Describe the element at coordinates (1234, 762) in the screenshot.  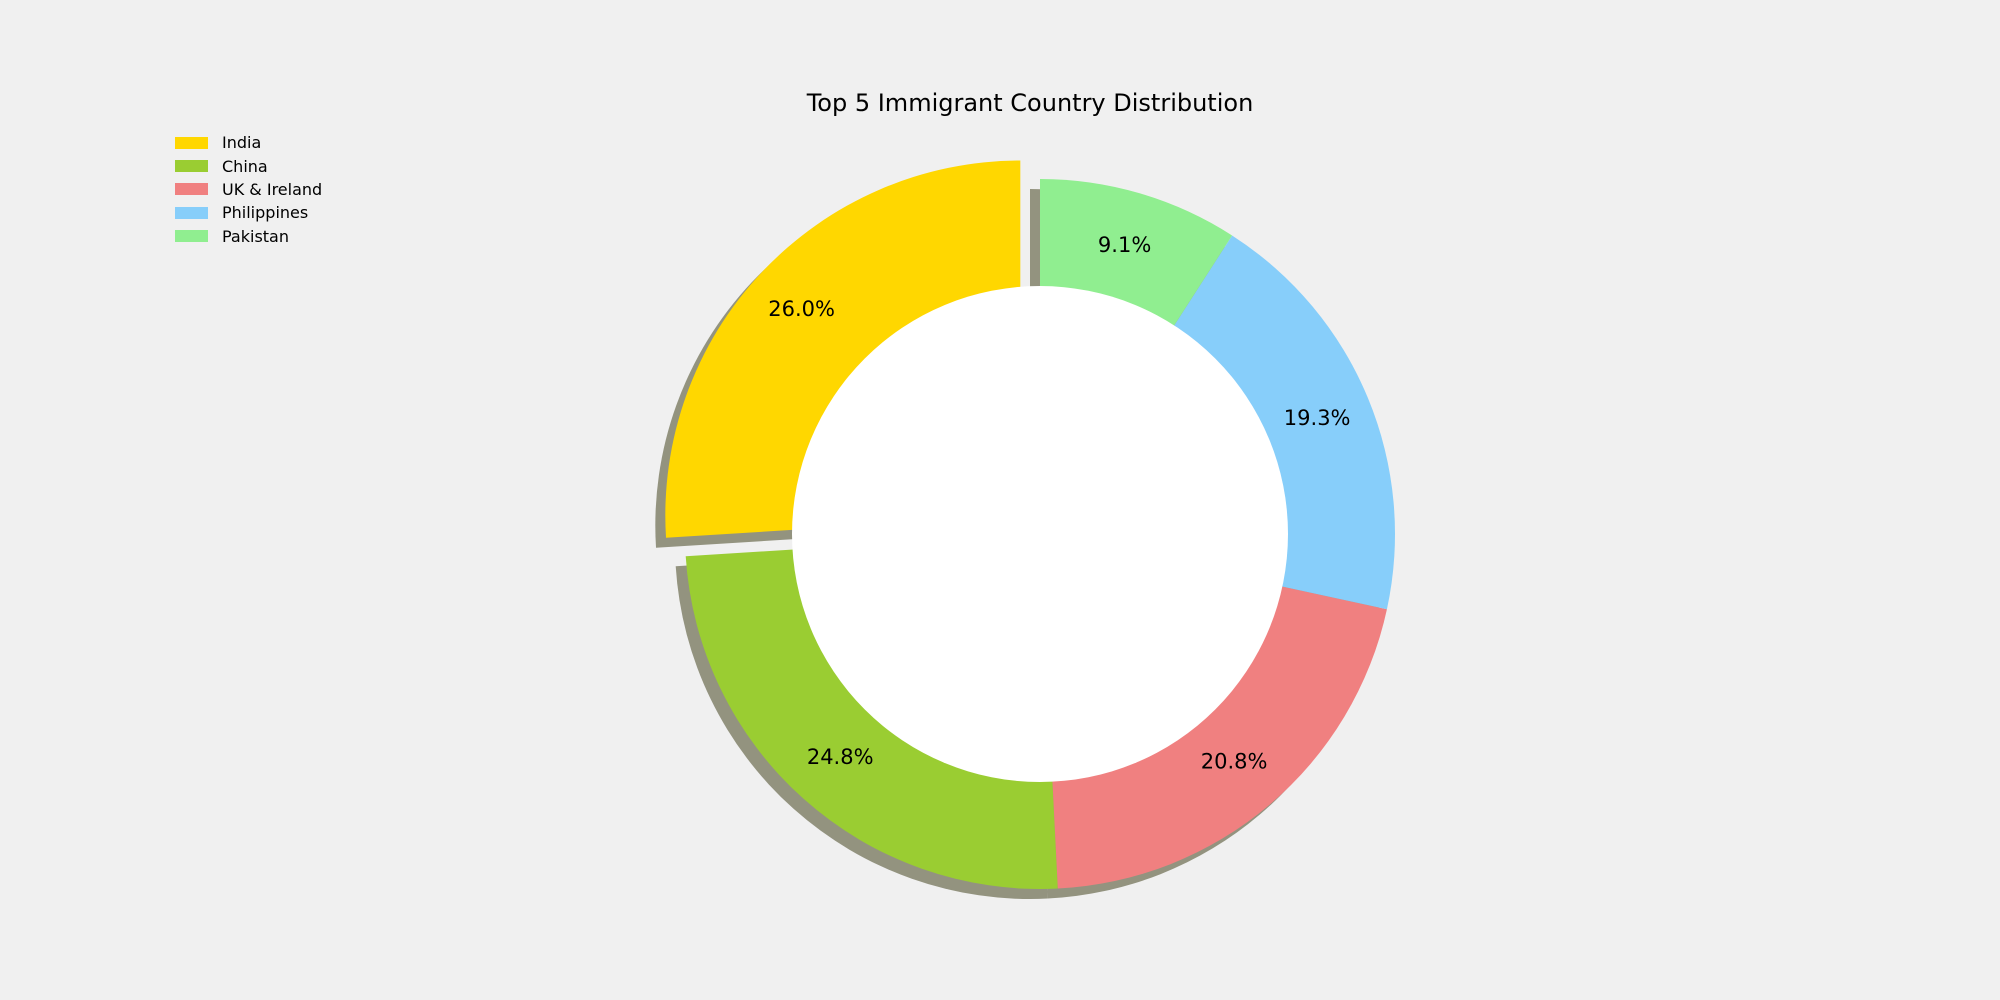
I see `slice-label-uk-ireland: 20.8%` at that location.